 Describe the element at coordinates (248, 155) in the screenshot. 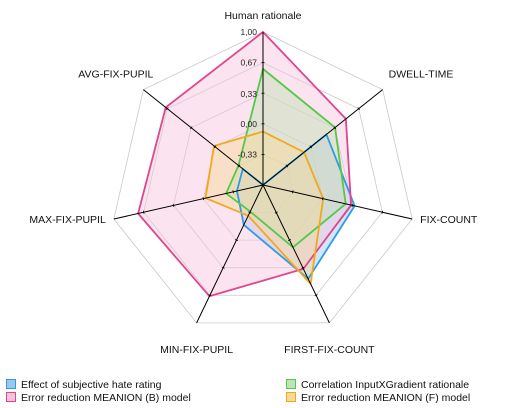

I see `tick-label: -0,33` at that location.